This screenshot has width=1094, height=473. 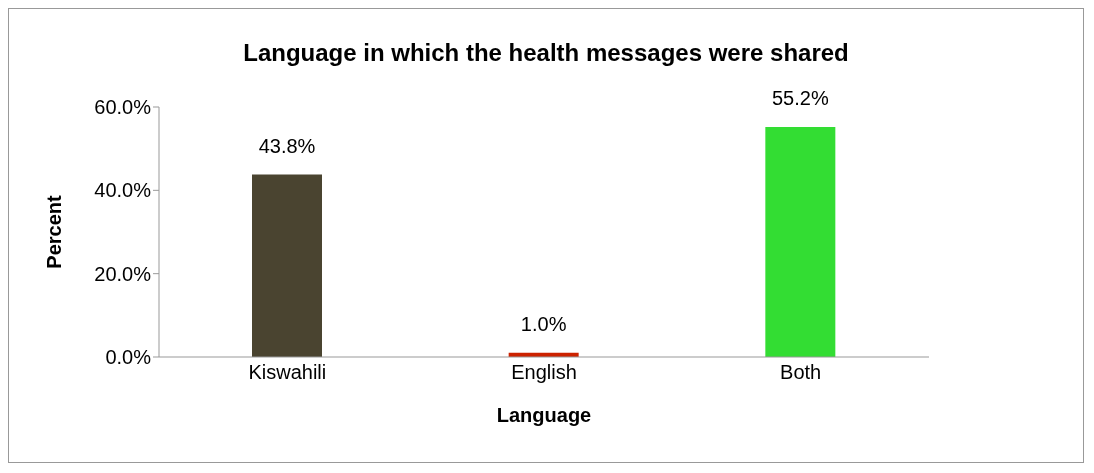 What do you see at coordinates (123, 273) in the screenshot?
I see `y-tick-label: 20.0%` at bounding box center [123, 273].